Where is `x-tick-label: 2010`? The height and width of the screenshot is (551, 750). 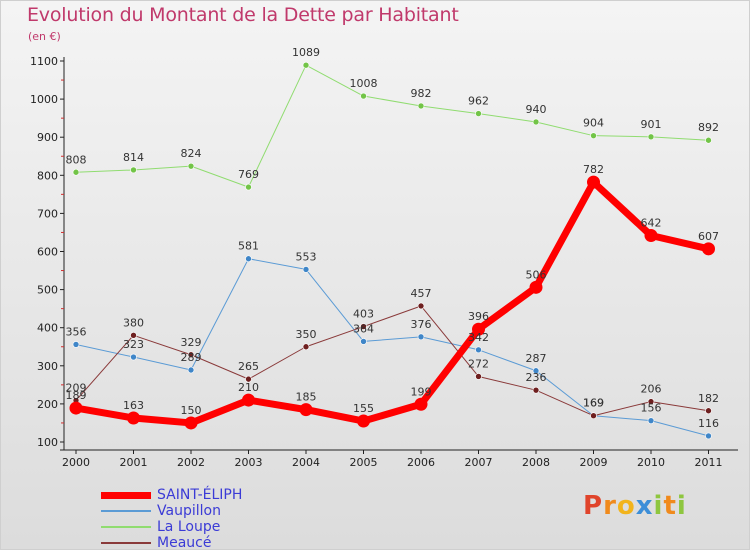 x-tick-label: 2010 is located at coordinates (651, 462).